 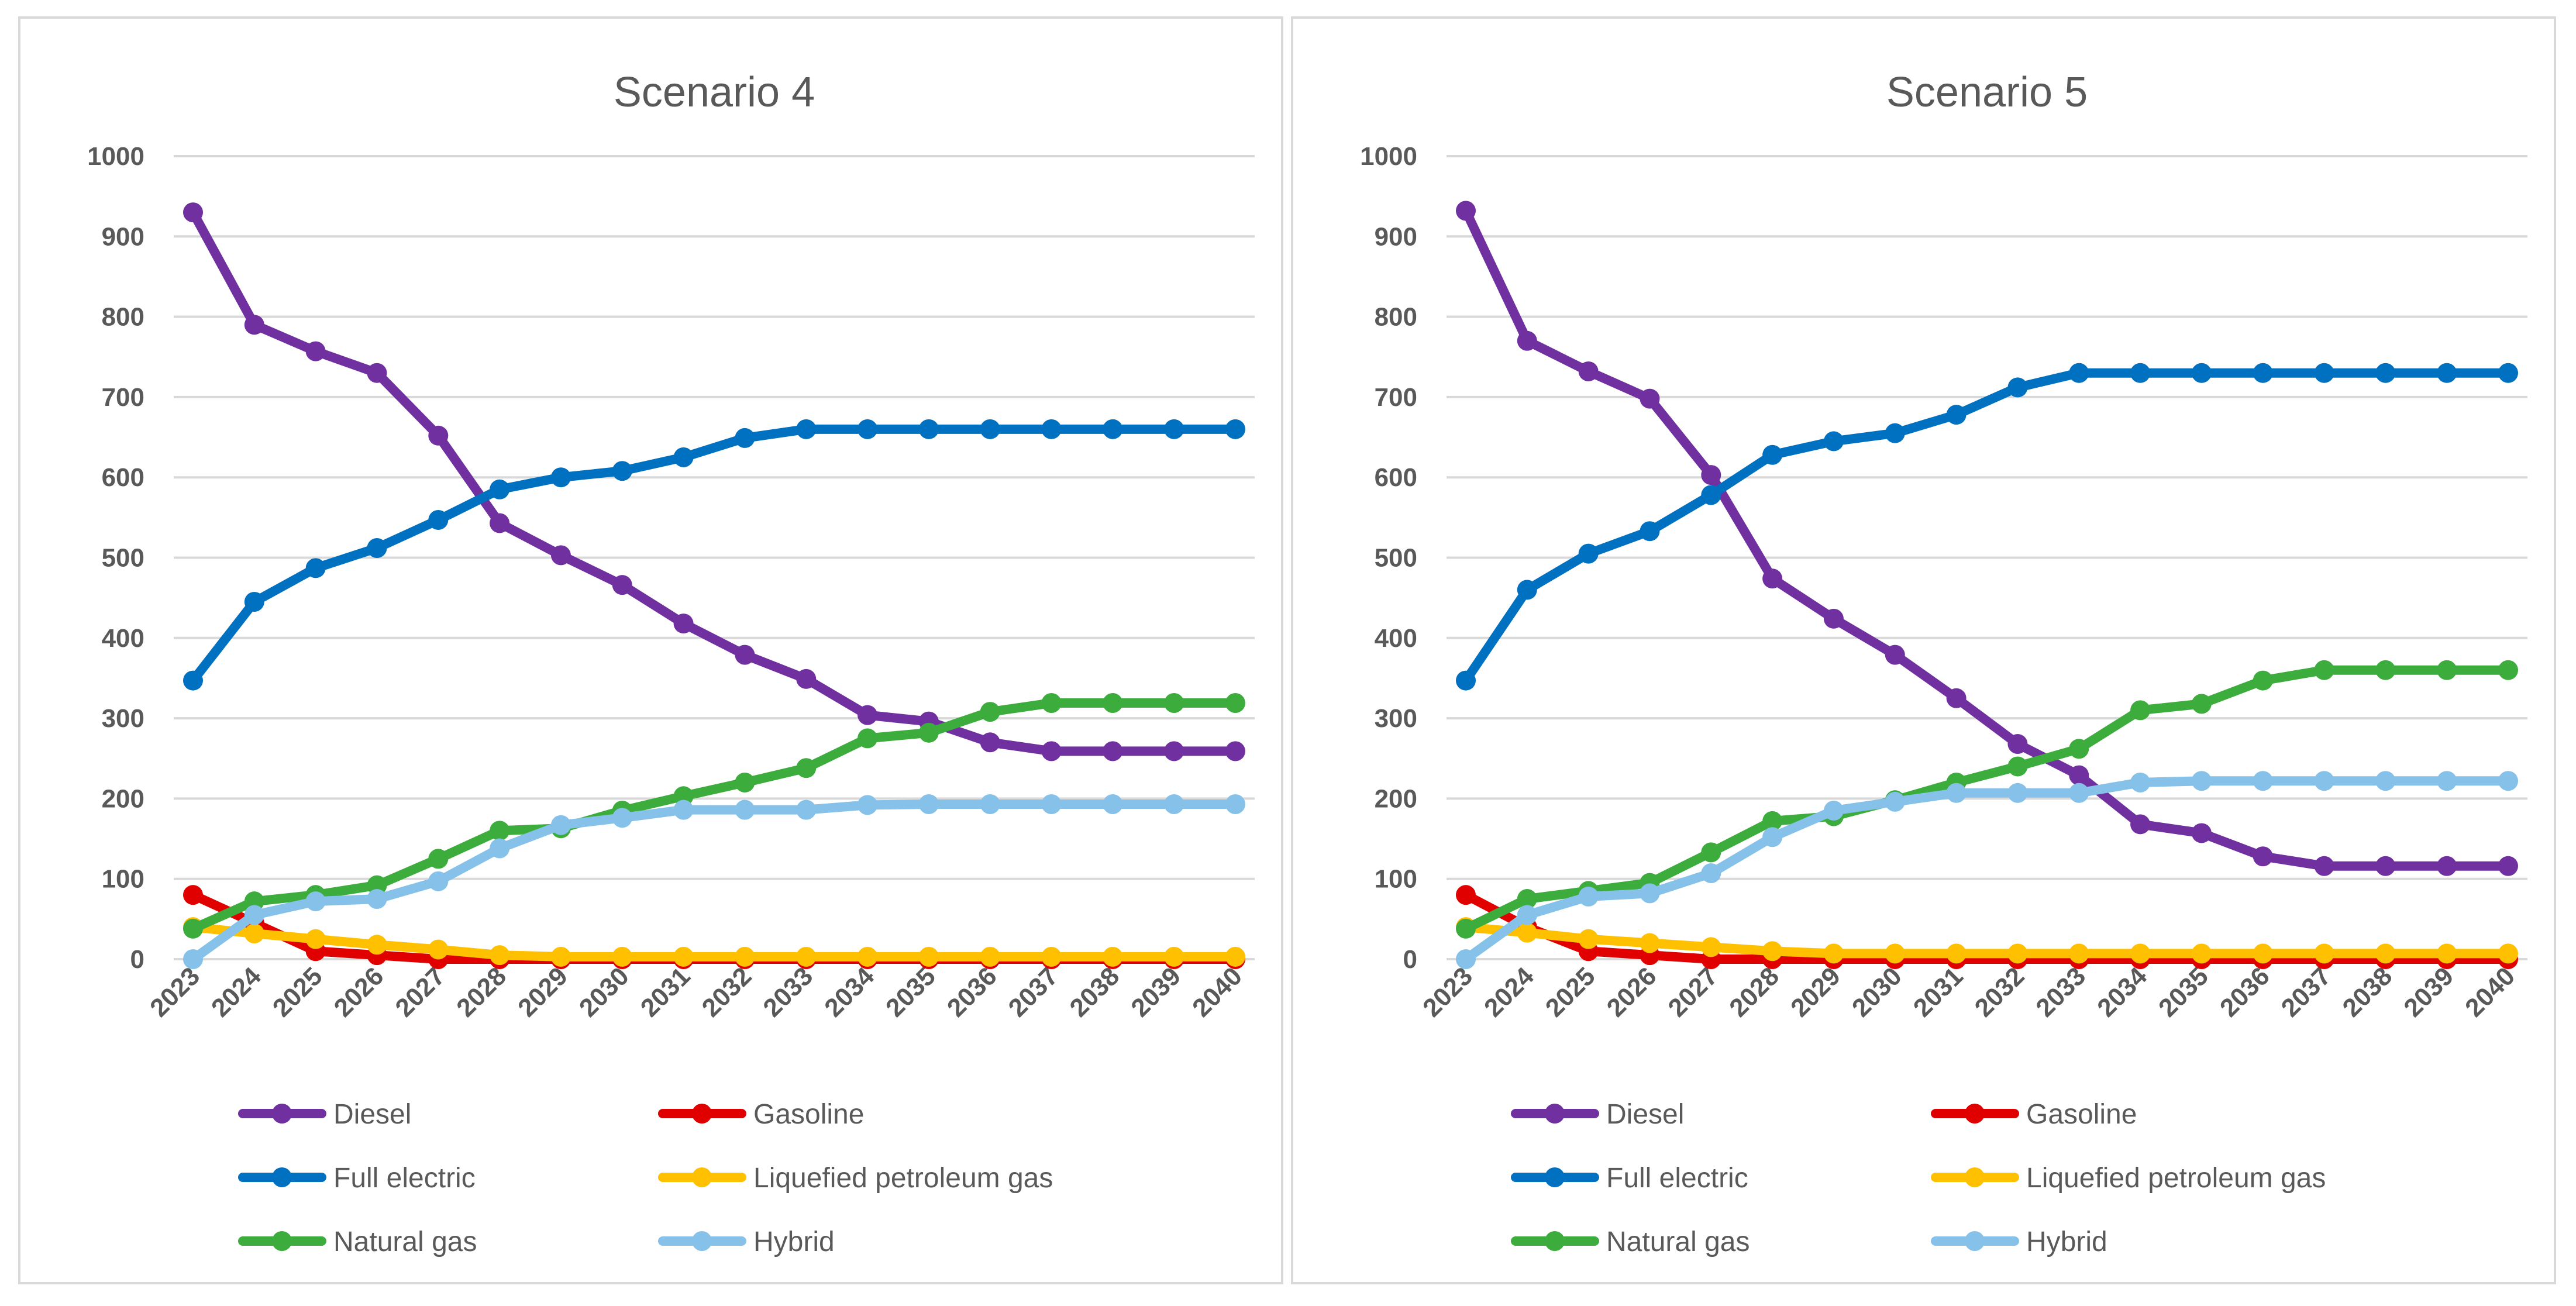 I want to click on y-tick-label: 200, so click(x=123, y=799).